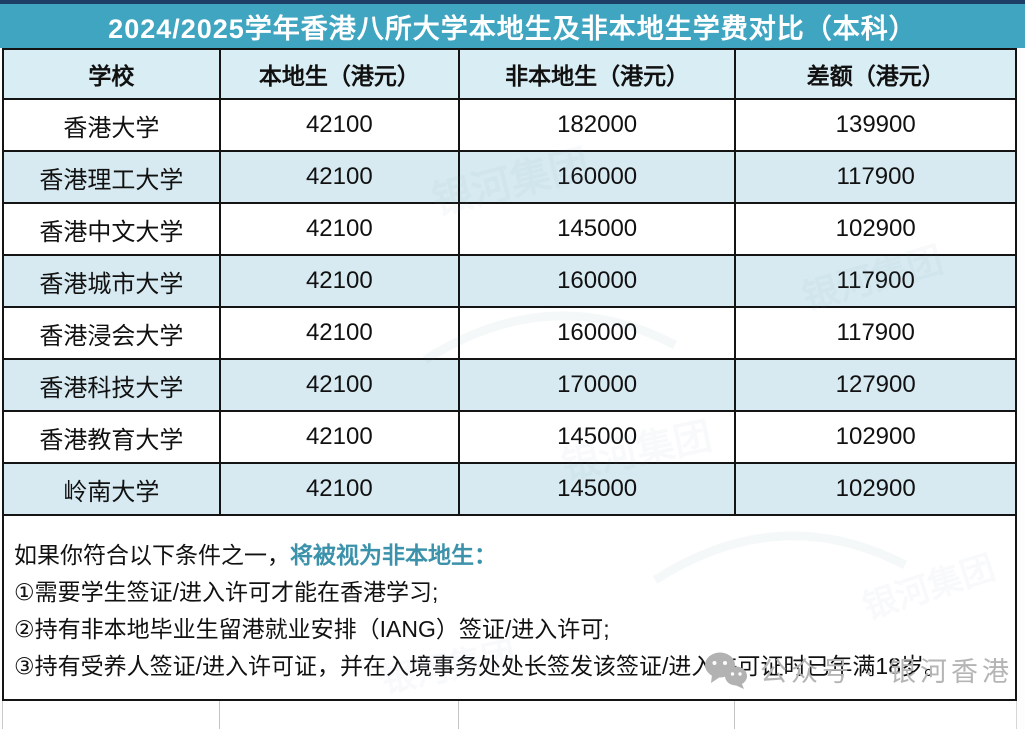 Image resolution: width=1025 pixels, height=729 pixels. I want to click on table-row: 香港科技大学 42100 170000 127900, so click(509, 385).